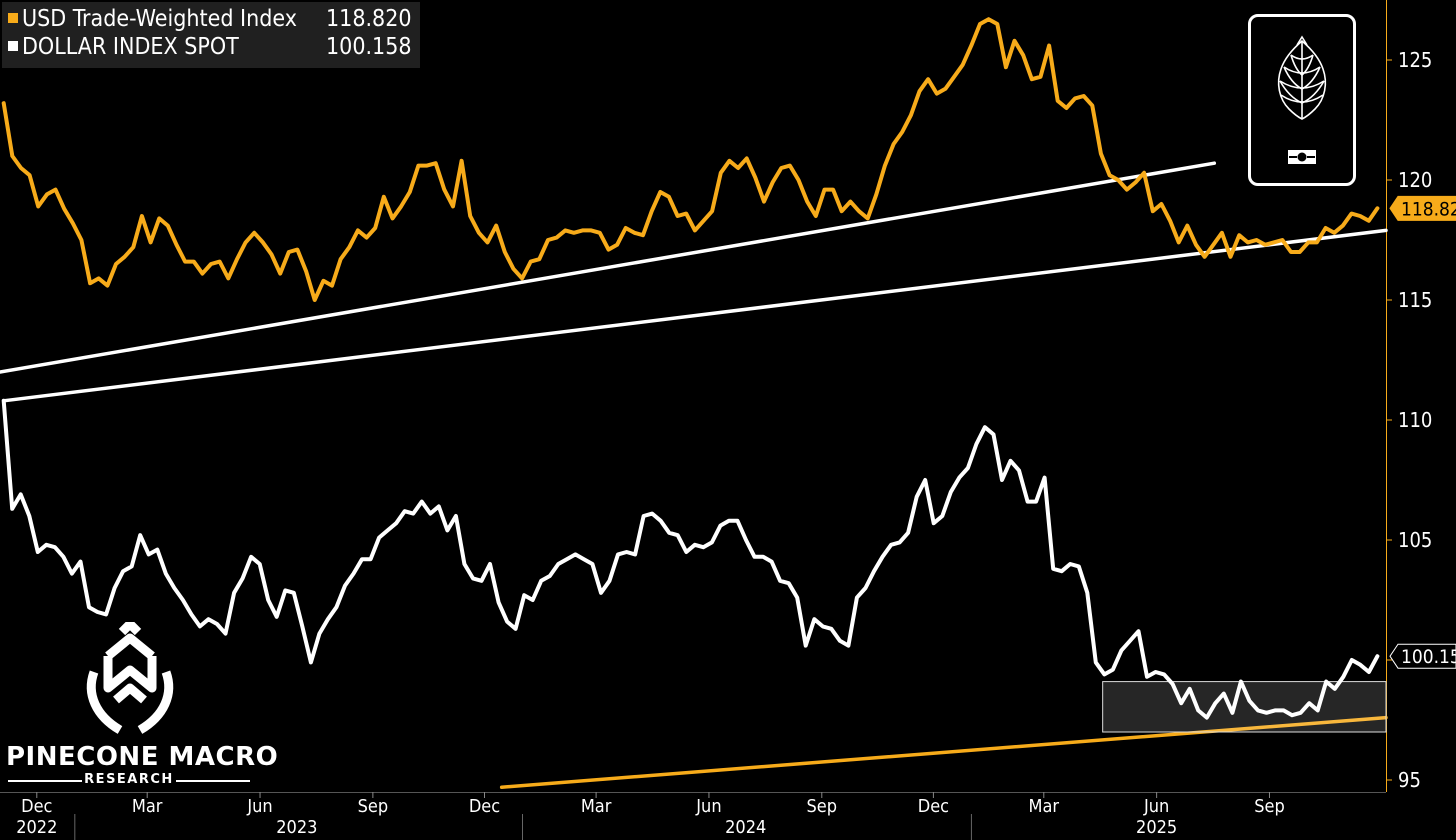 This screenshot has height=840, width=1456. I want to click on last-value-tag: 100.15, so click(1422, 656).